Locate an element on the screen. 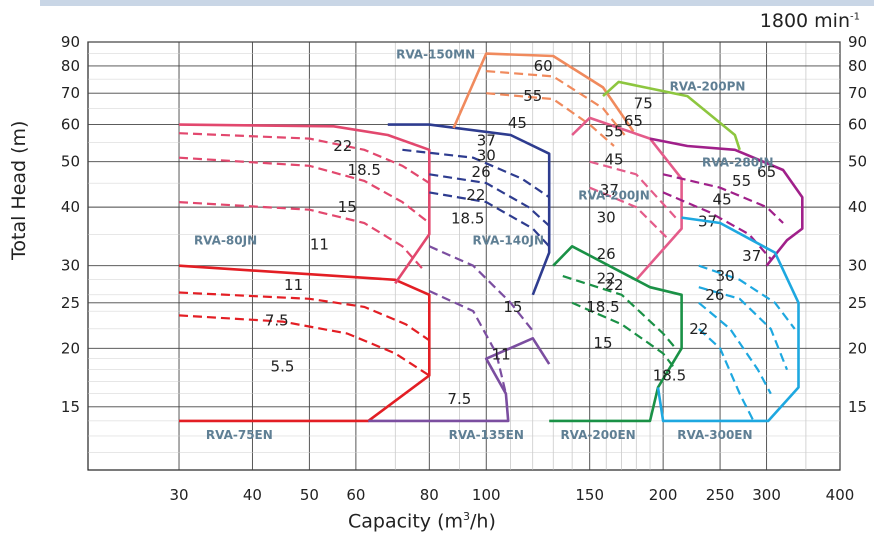 The height and width of the screenshot is (540, 874). y-tick-label-left: 15 is located at coordinates (70, 407).